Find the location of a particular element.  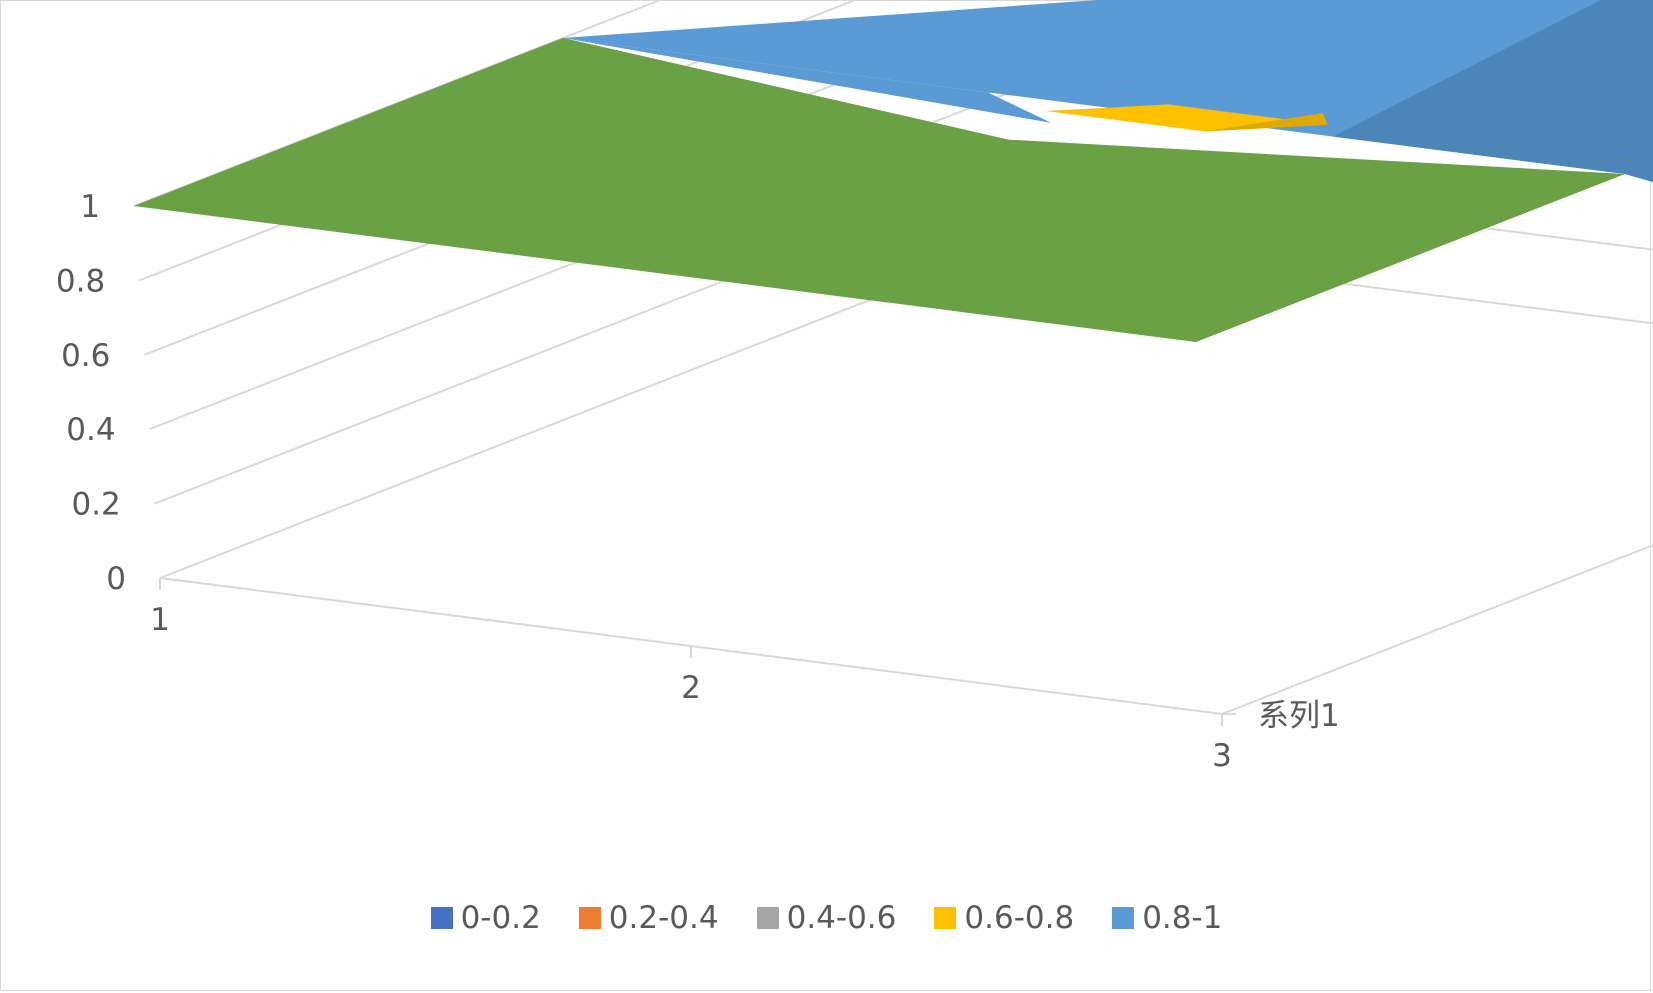

legend-item: 0-0.2 is located at coordinates (485, 918).